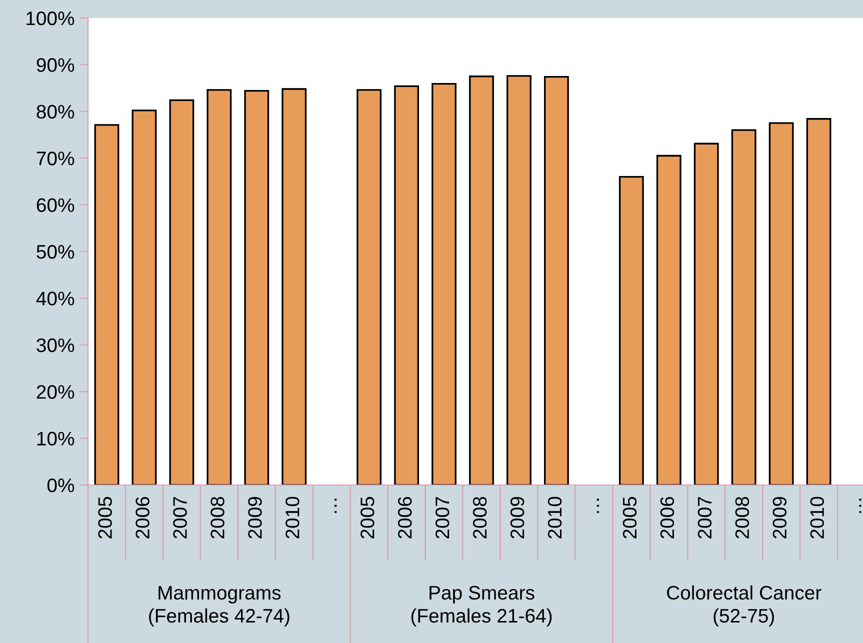 This screenshot has width=863, height=643. I want to click on y-tick-label: 20%, so click(55, 392).